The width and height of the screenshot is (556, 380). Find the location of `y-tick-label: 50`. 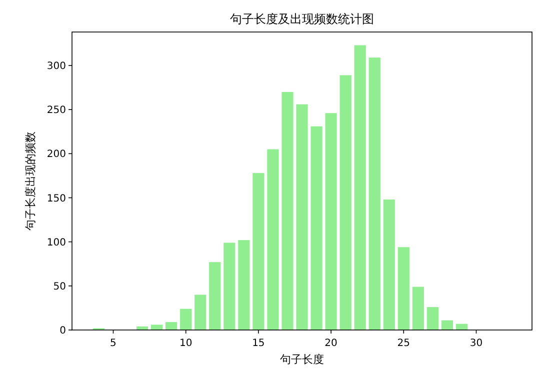

y-tick-label: 50 is located at coordinates (59, 286).